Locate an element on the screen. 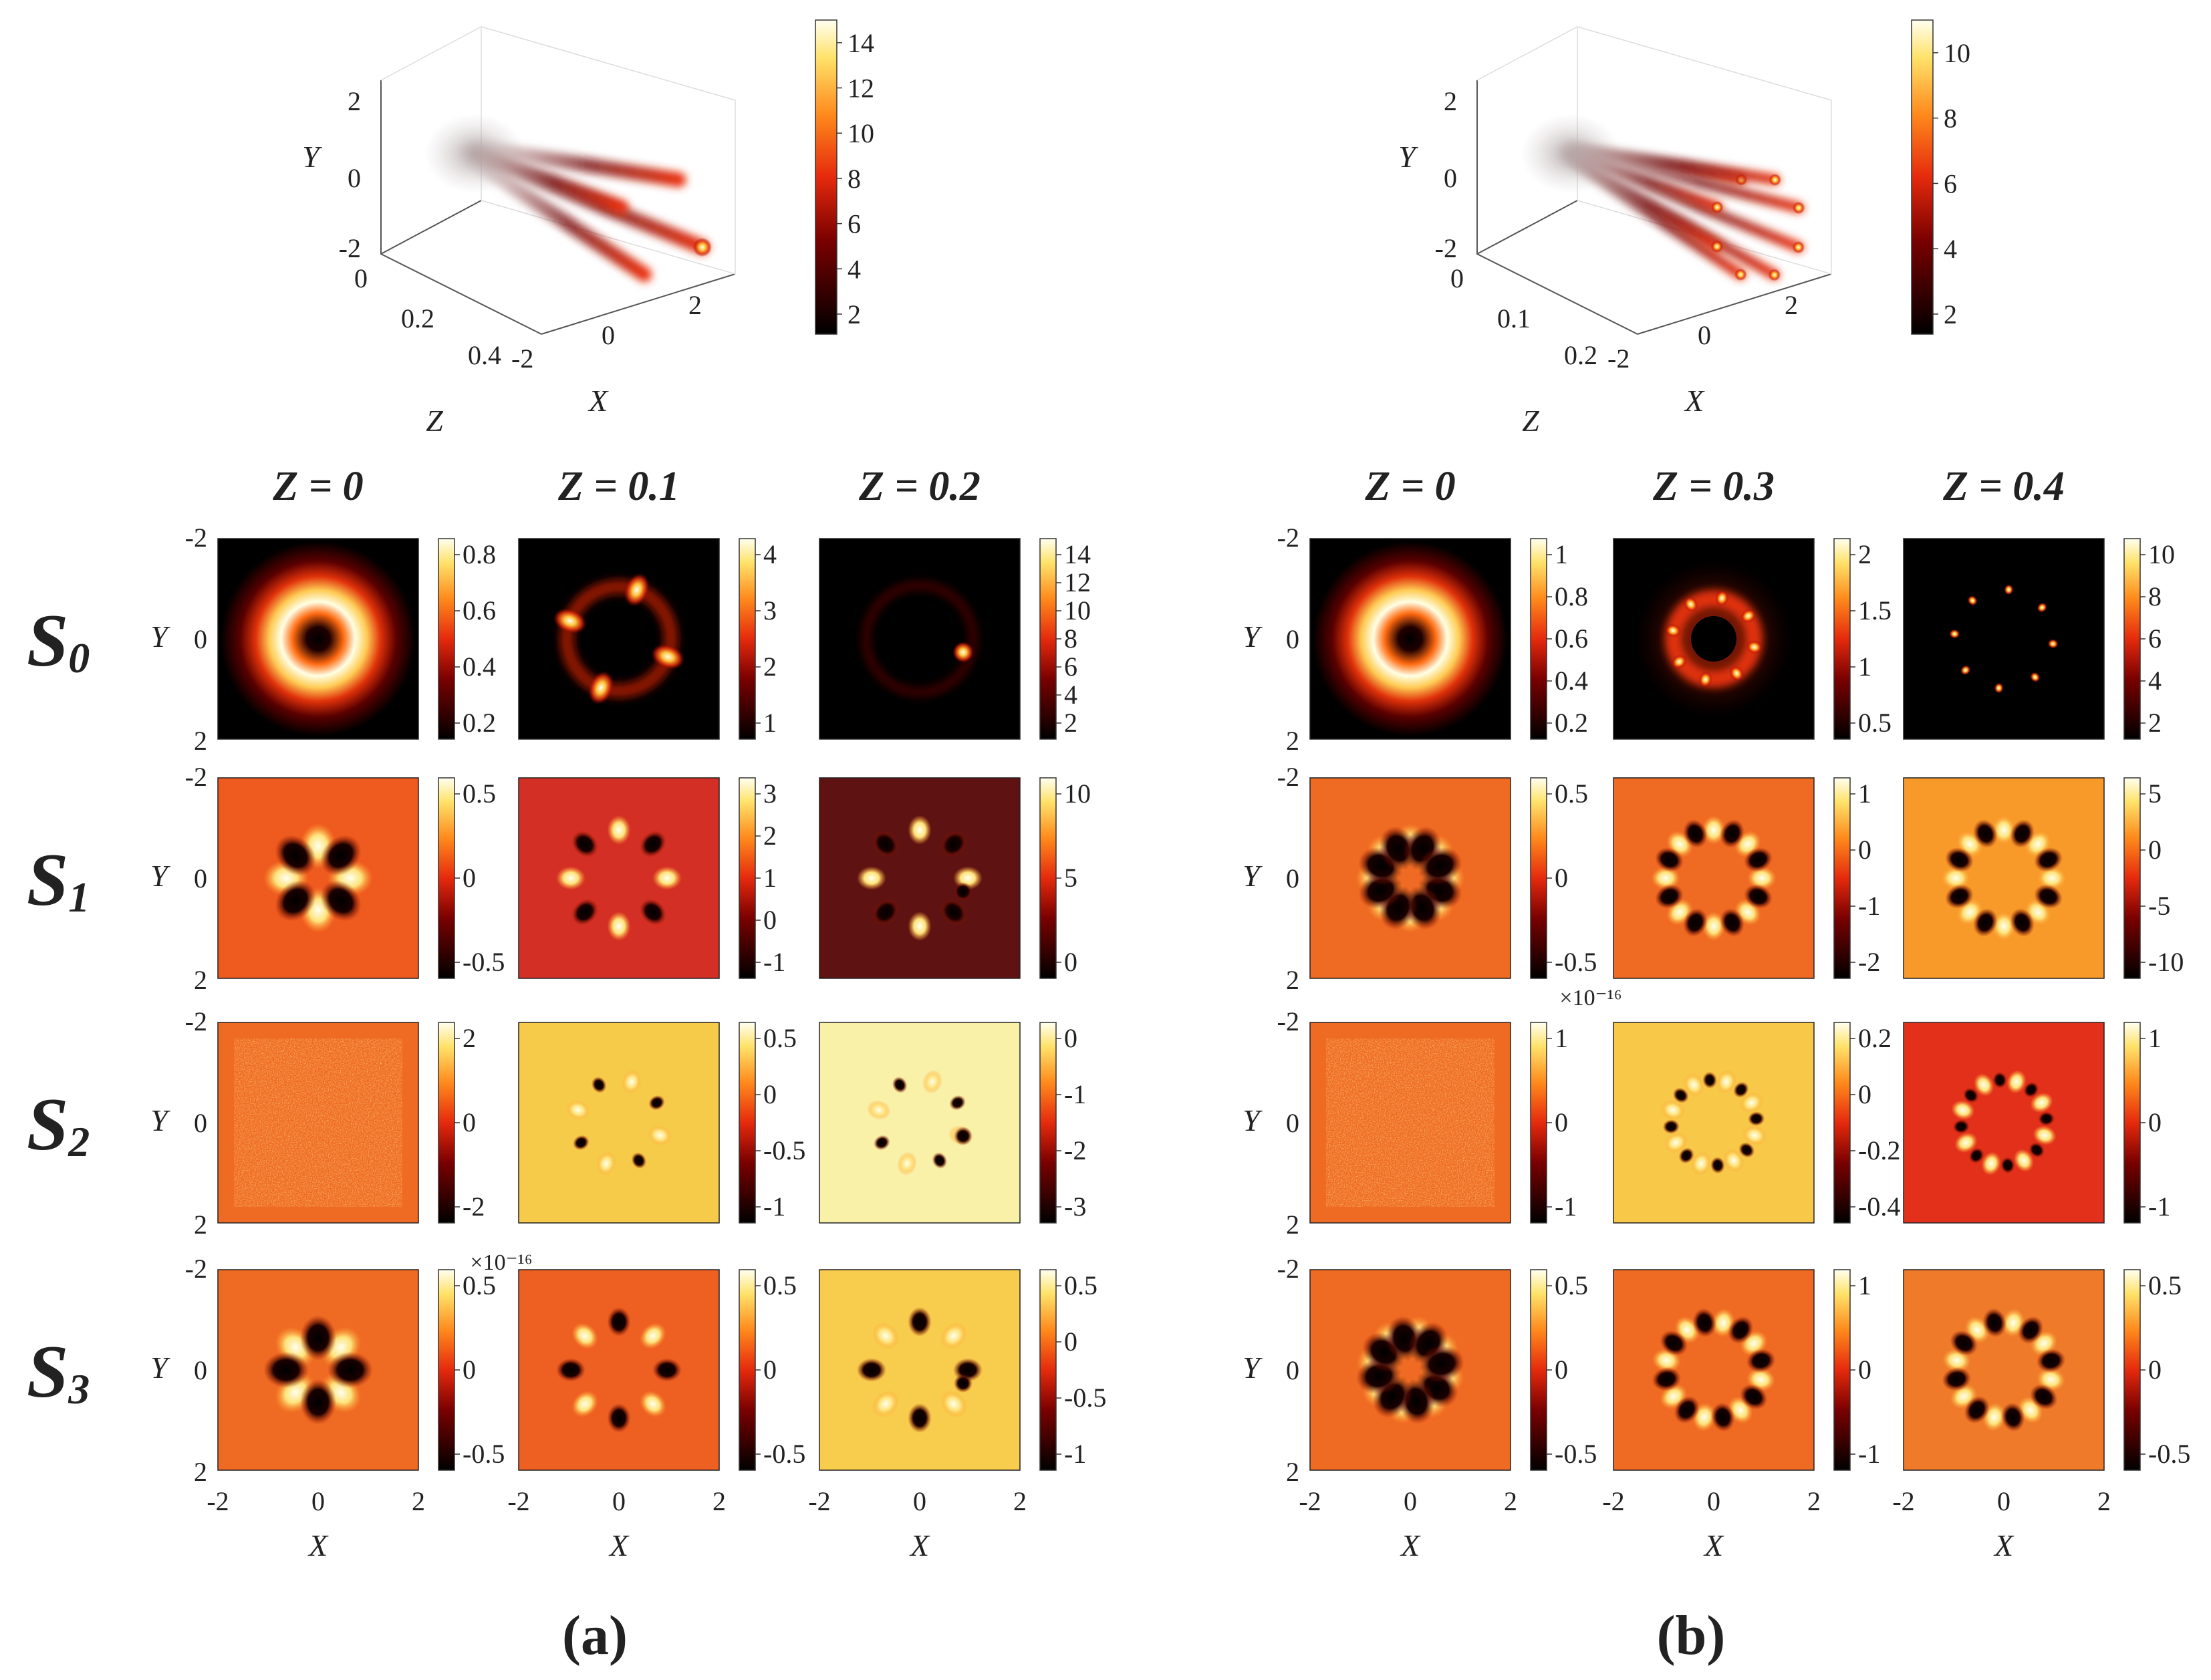  colorbar-tick-label: 4 is located at coordinates (770, 554).